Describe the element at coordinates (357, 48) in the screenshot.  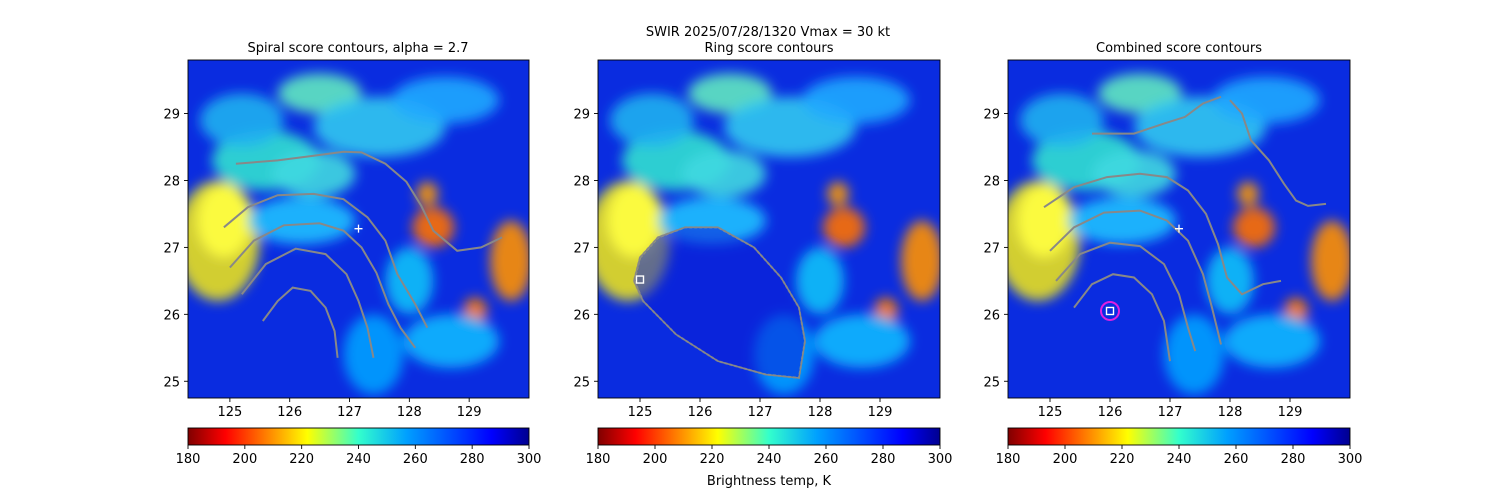
I see `panel-title-spiral: Spiral score contours, alpha = 2.7` at that location.